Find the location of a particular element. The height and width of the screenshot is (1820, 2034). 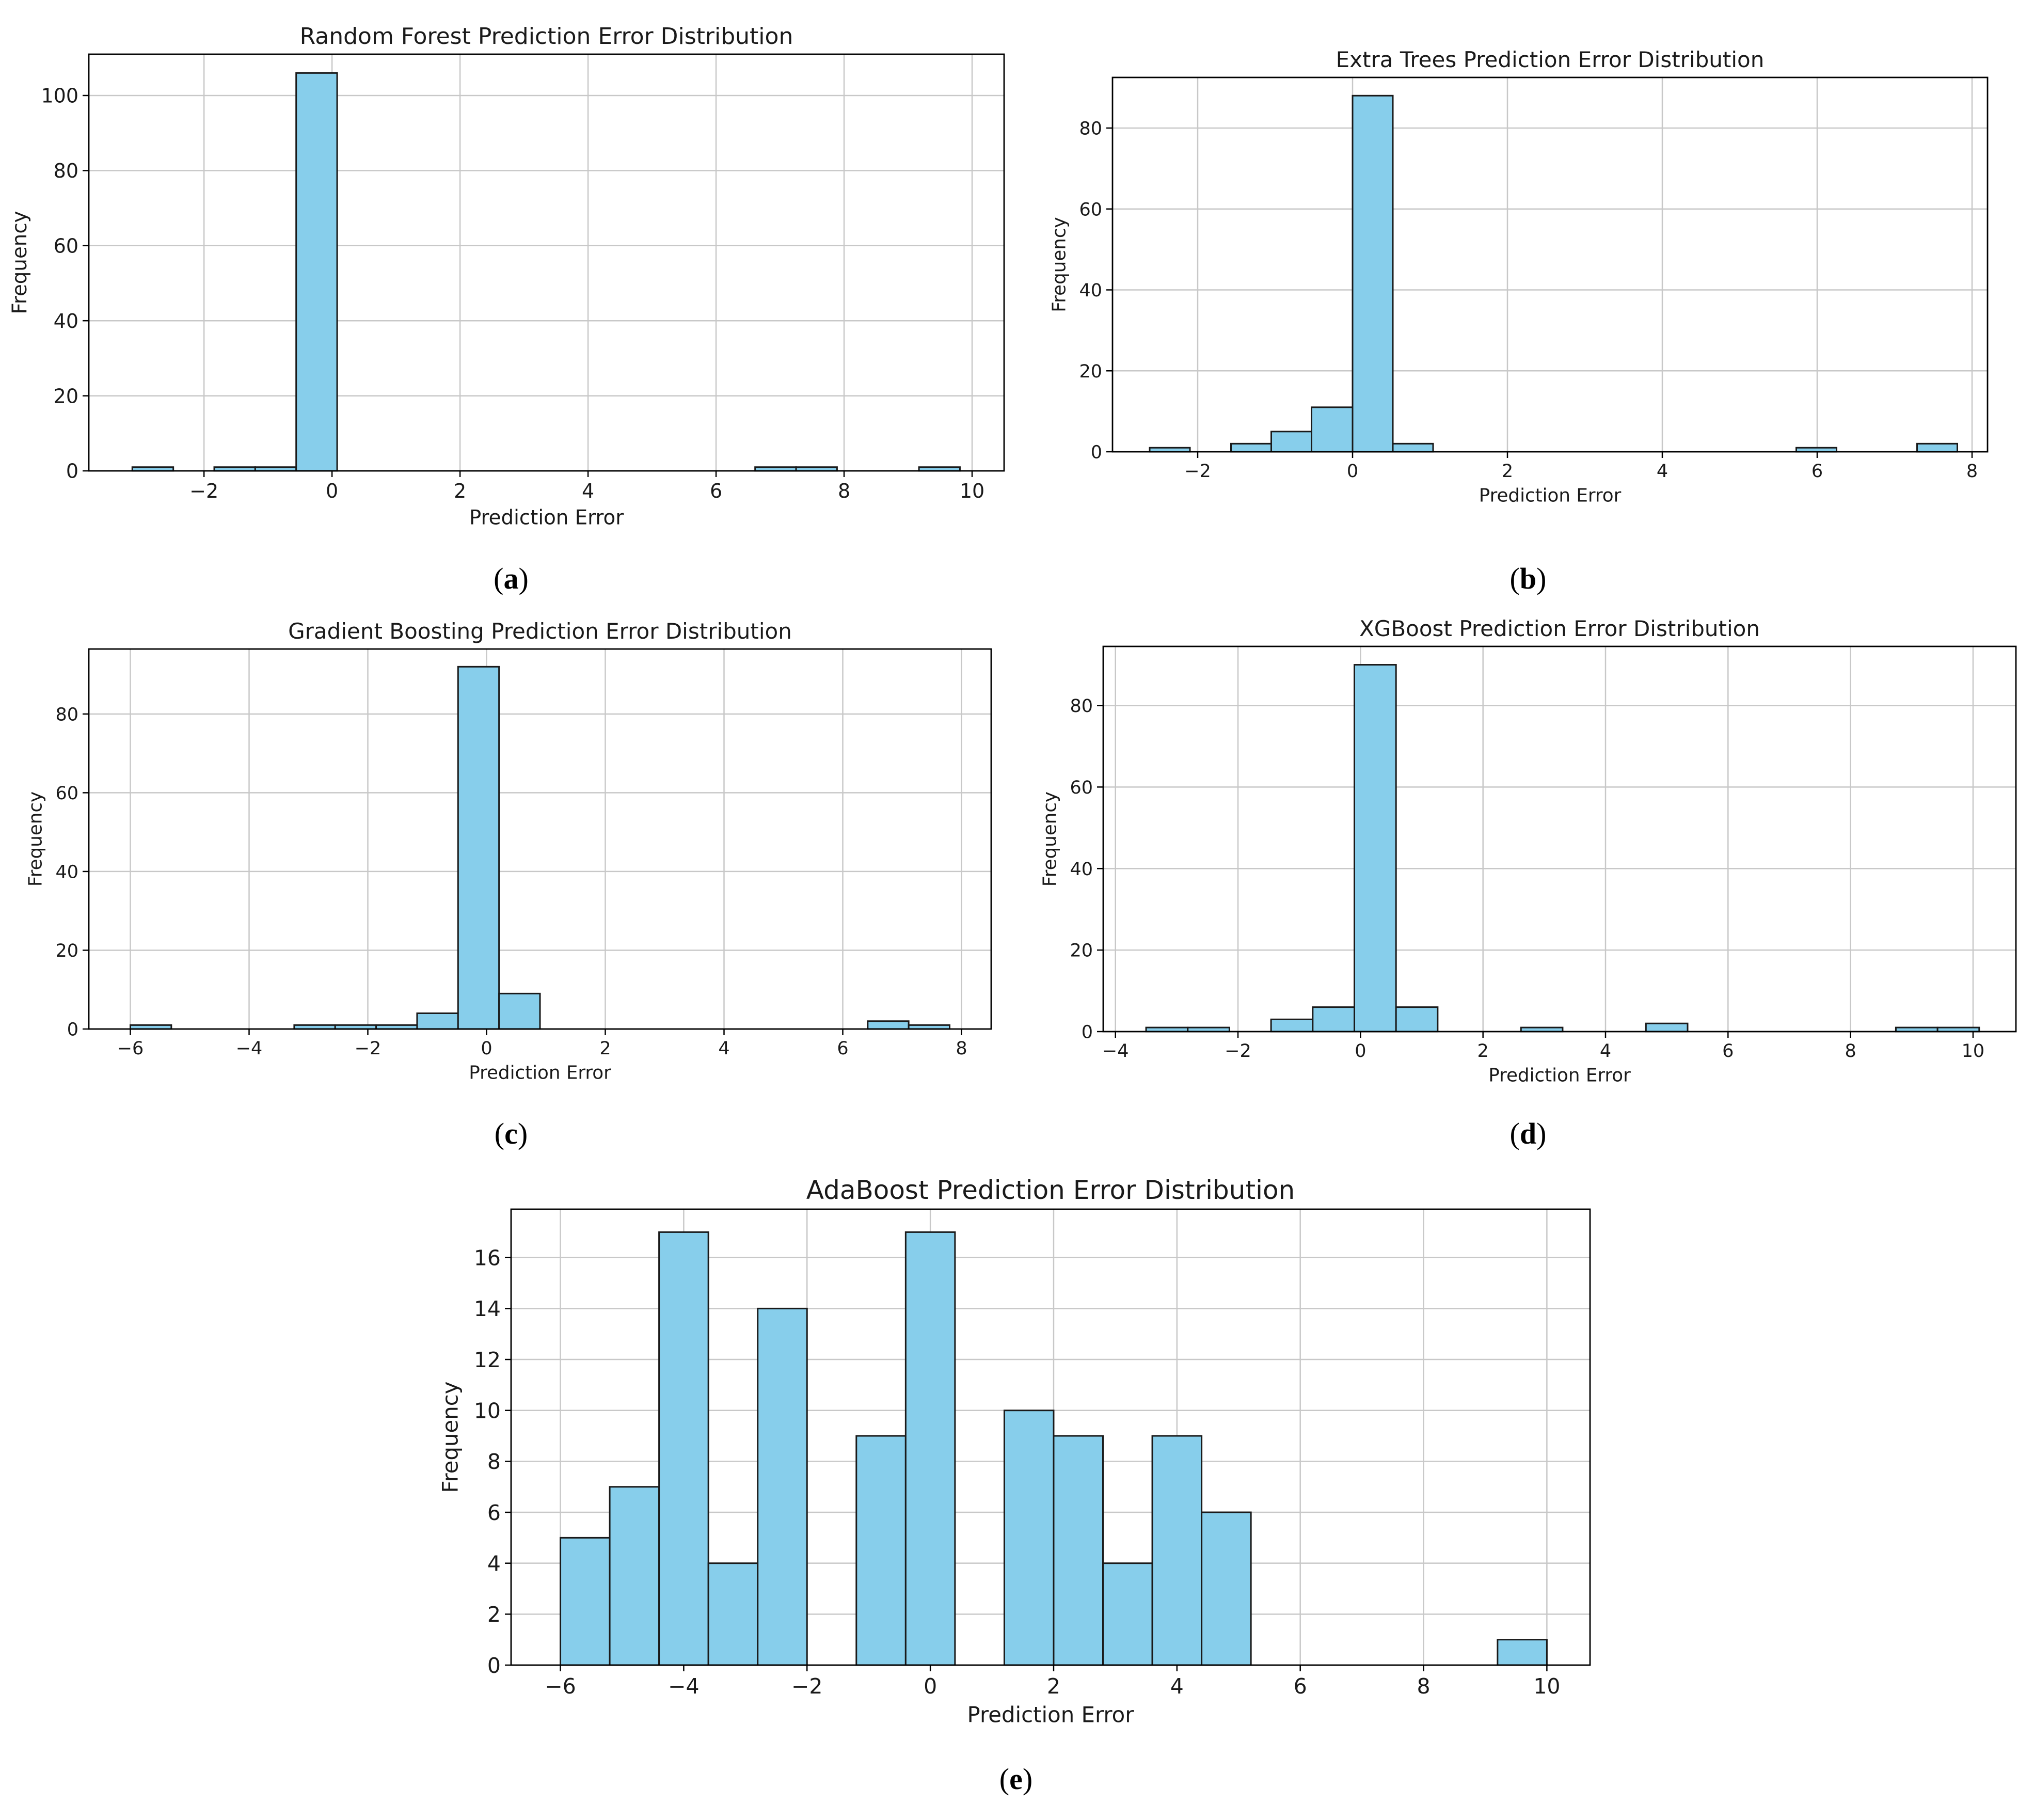

panel-label-a: (a) is located at coordinates (511, 578).